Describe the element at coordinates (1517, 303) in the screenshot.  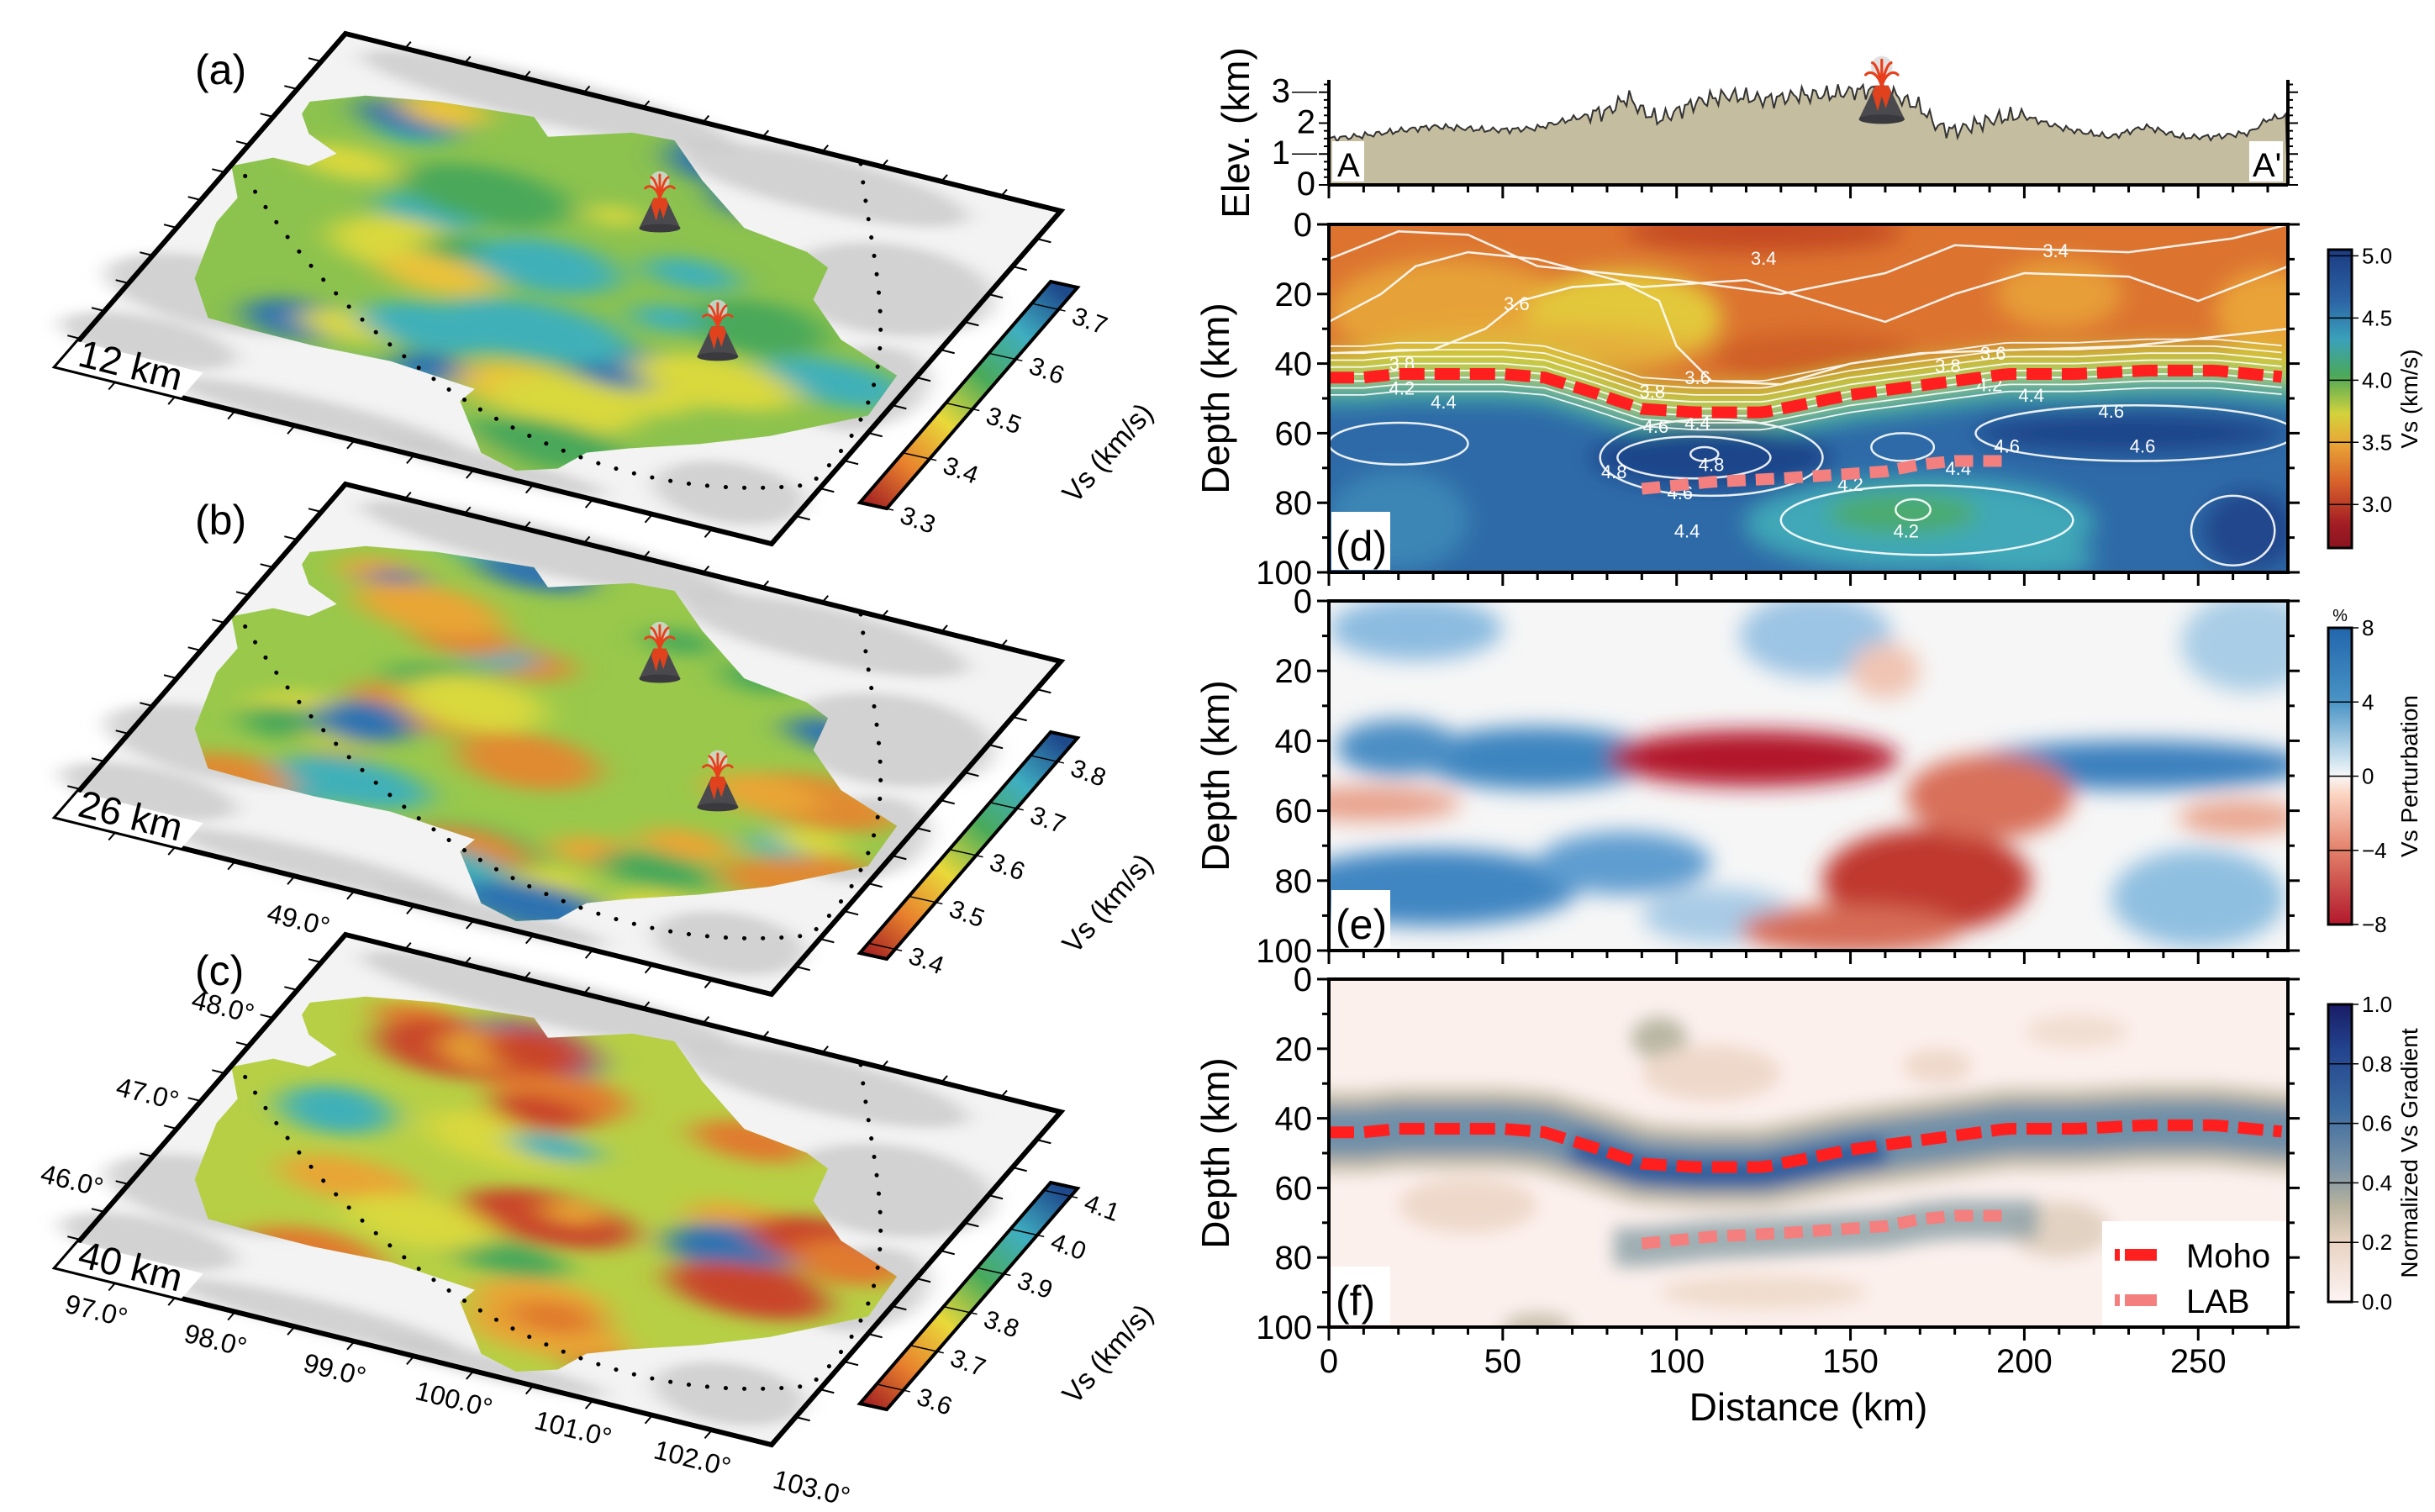
I see `contour-label: 3.6` at that location.